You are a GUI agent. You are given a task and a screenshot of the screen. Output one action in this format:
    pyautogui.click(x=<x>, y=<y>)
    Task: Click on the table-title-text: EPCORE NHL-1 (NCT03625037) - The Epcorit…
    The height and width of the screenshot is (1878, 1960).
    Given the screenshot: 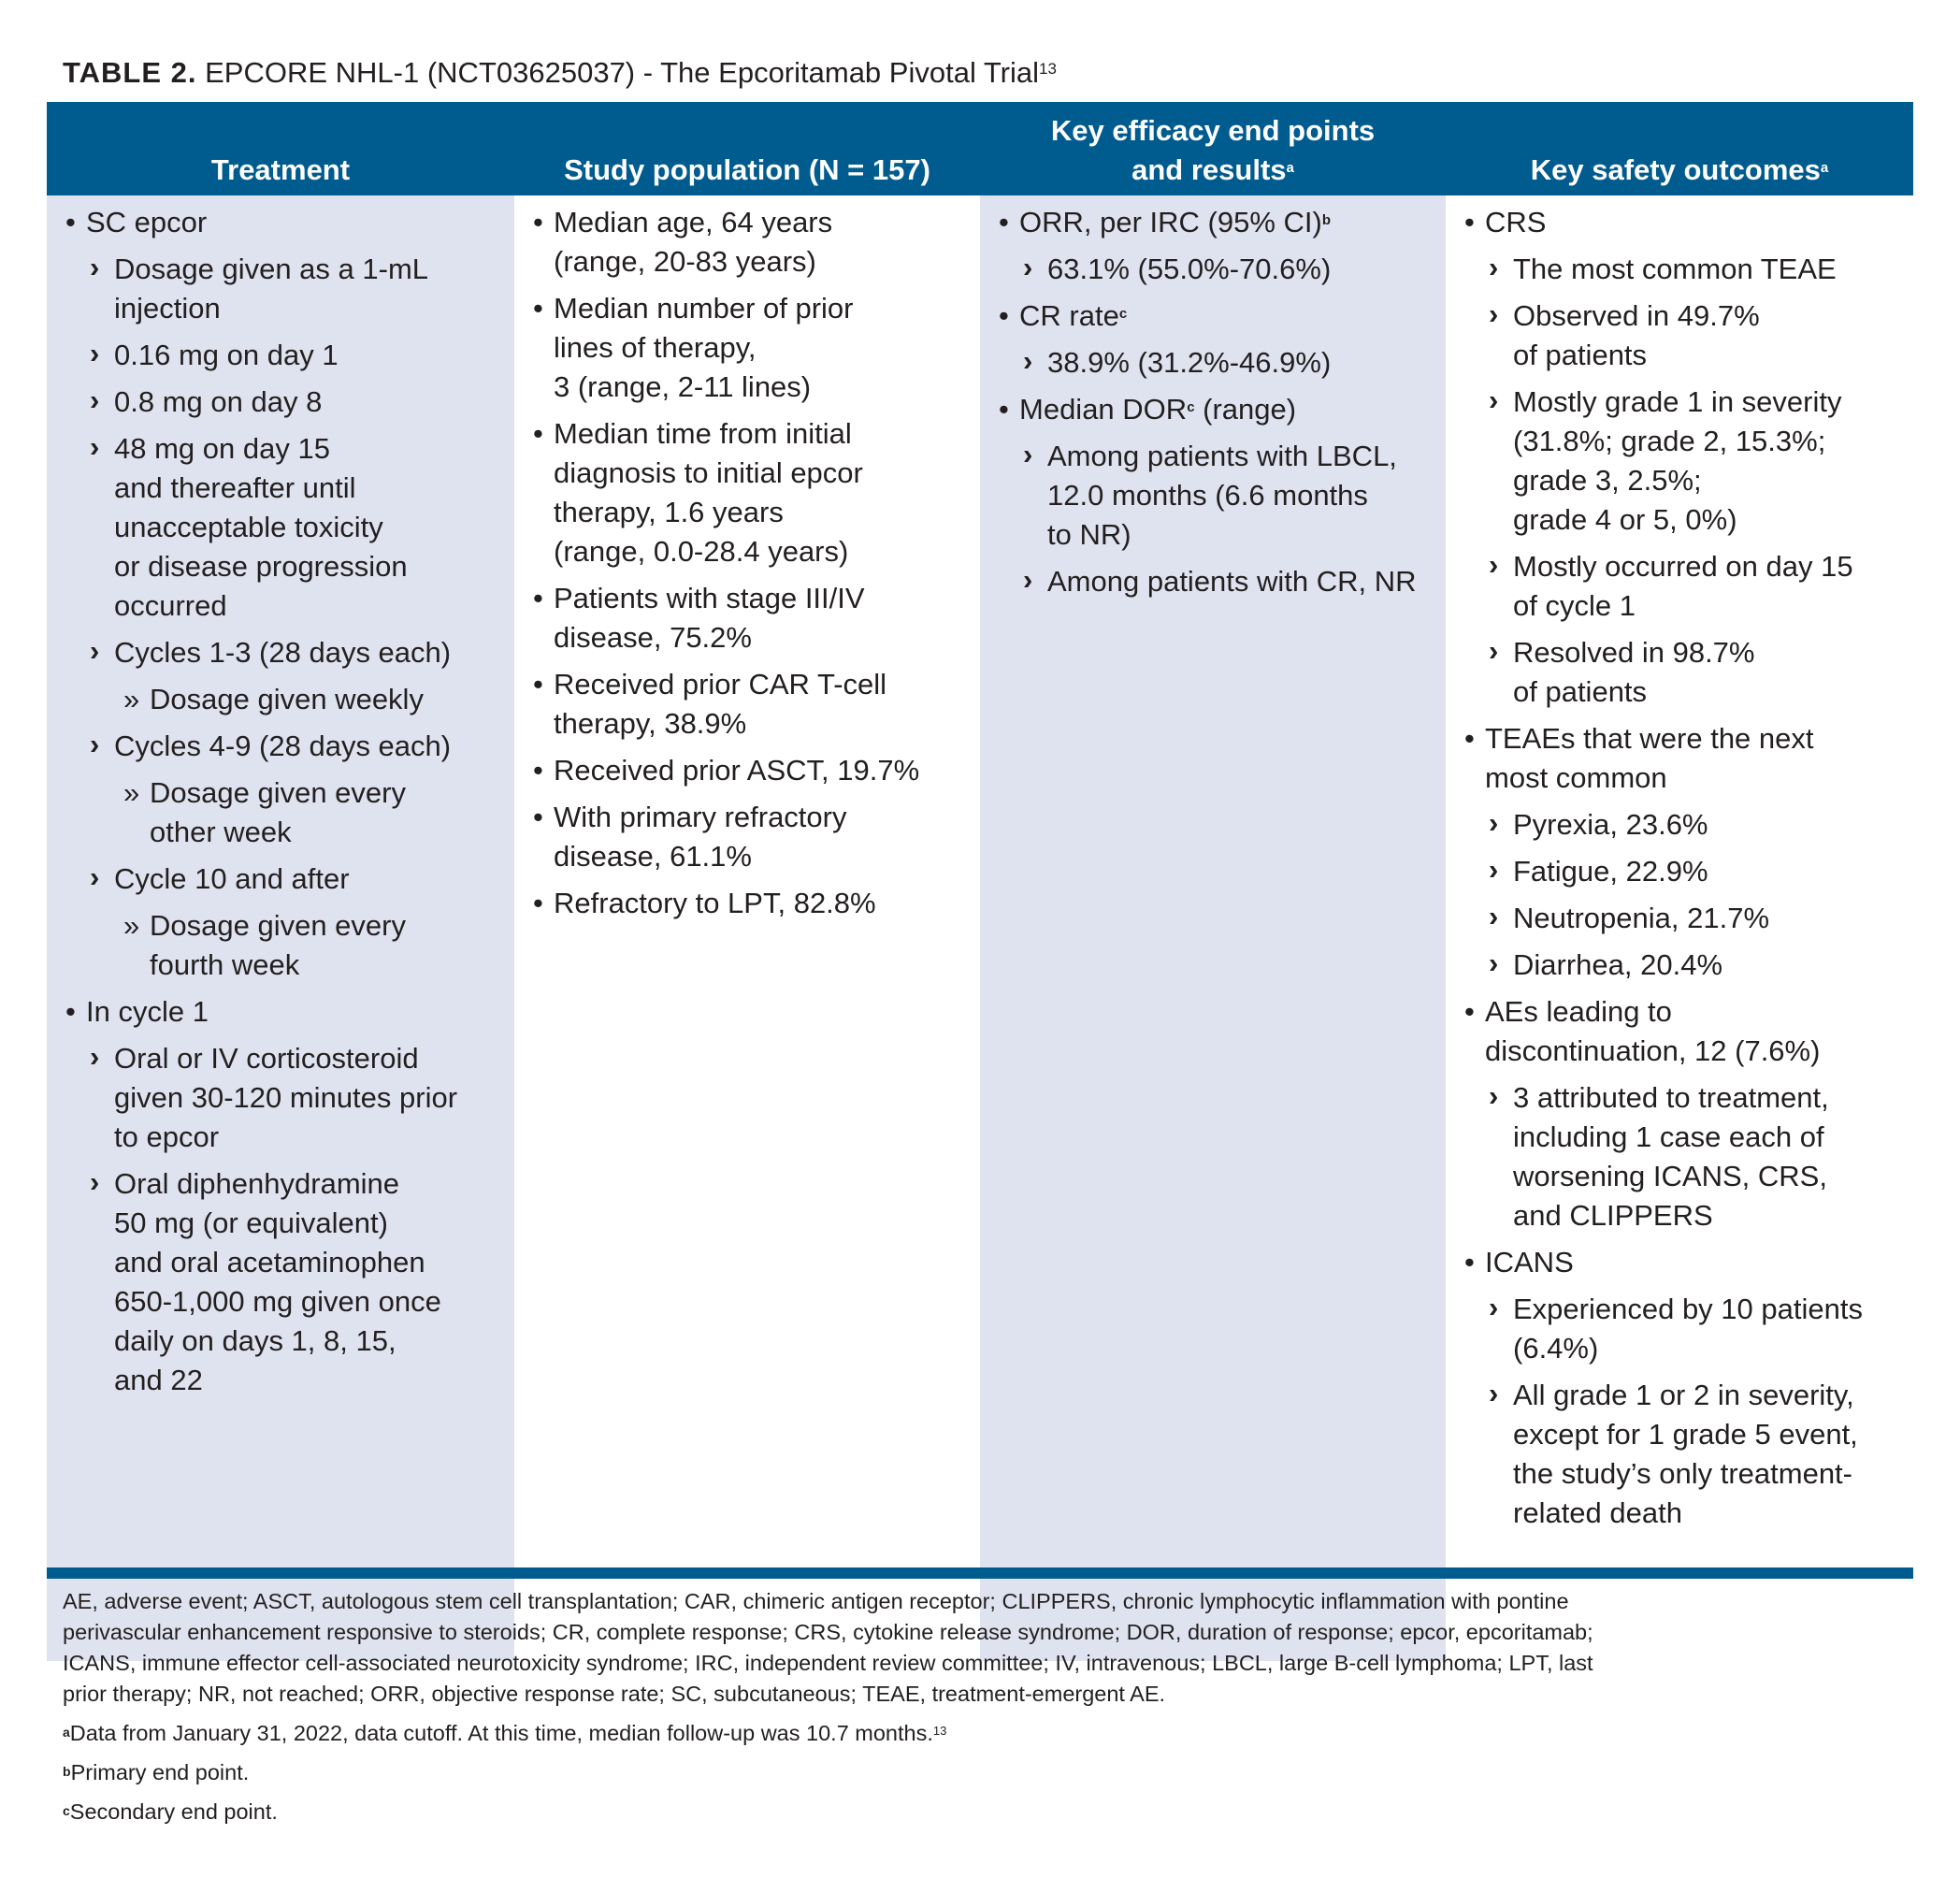 What is the action you would take?
    pyautogui.click(x=622, y=72)
    